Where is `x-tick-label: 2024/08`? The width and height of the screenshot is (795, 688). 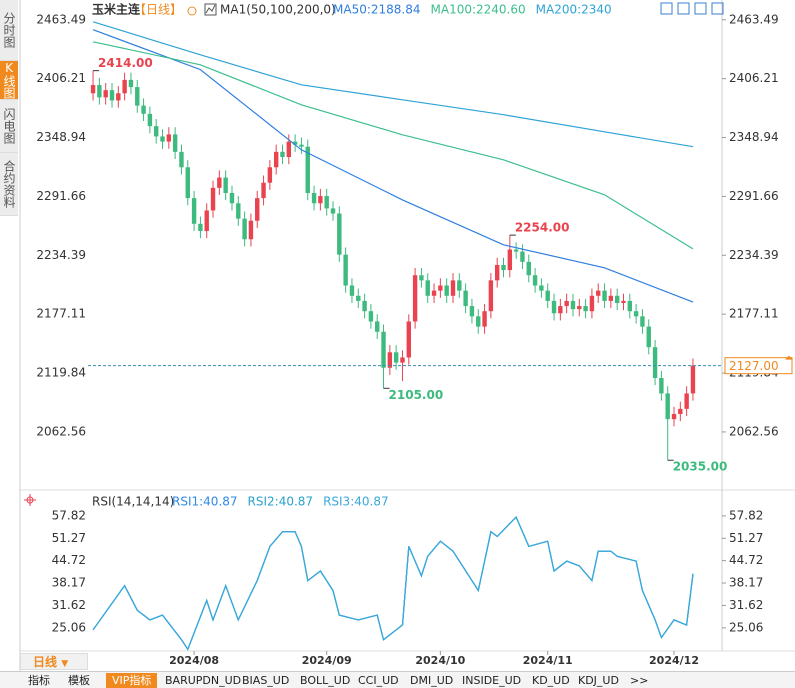 x-tick-label: 2024/08 is located at coordinates (194, 660).